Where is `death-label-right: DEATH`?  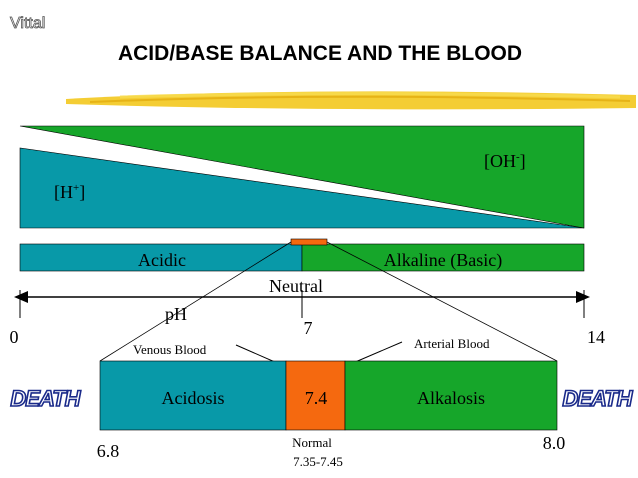 death-label-right: DEATH is located at coordinates (597, 398).